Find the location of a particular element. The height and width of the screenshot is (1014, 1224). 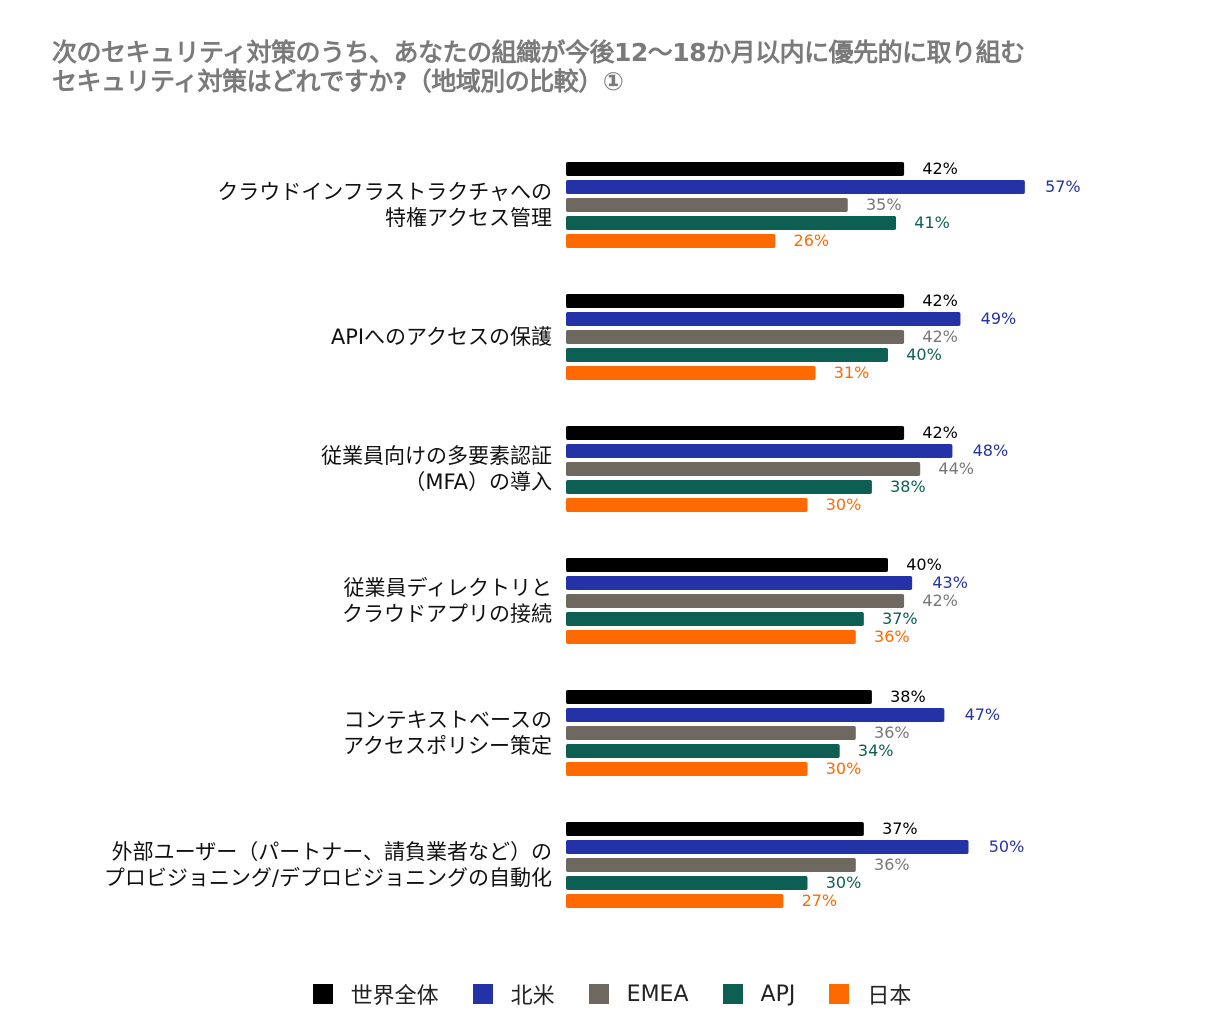

data-label: 34% is located at coordinates (876, 750).